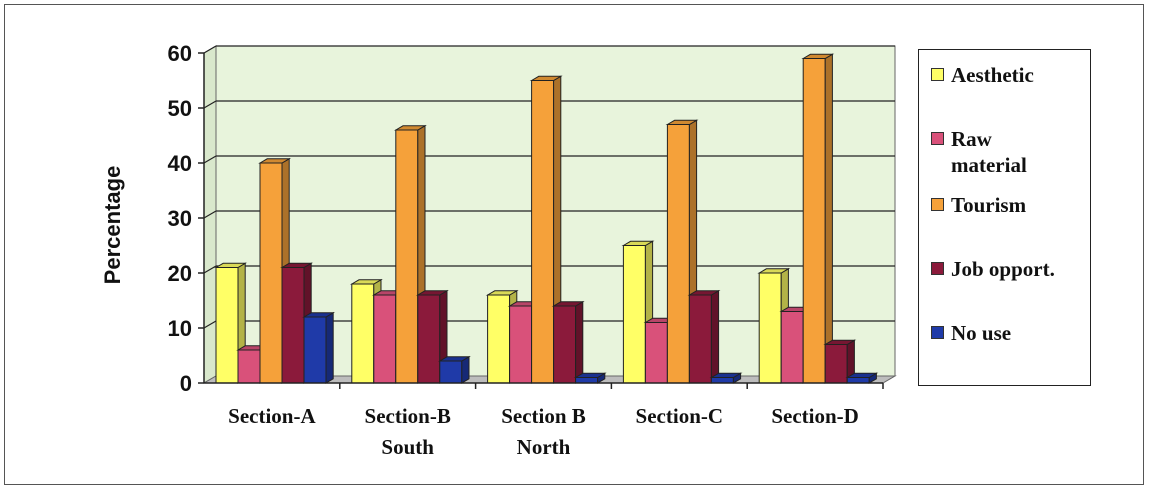 The height and width of the screenshot is (491, 1150). I want to click on legend-item: Aesthetic, so click(1011, 75).